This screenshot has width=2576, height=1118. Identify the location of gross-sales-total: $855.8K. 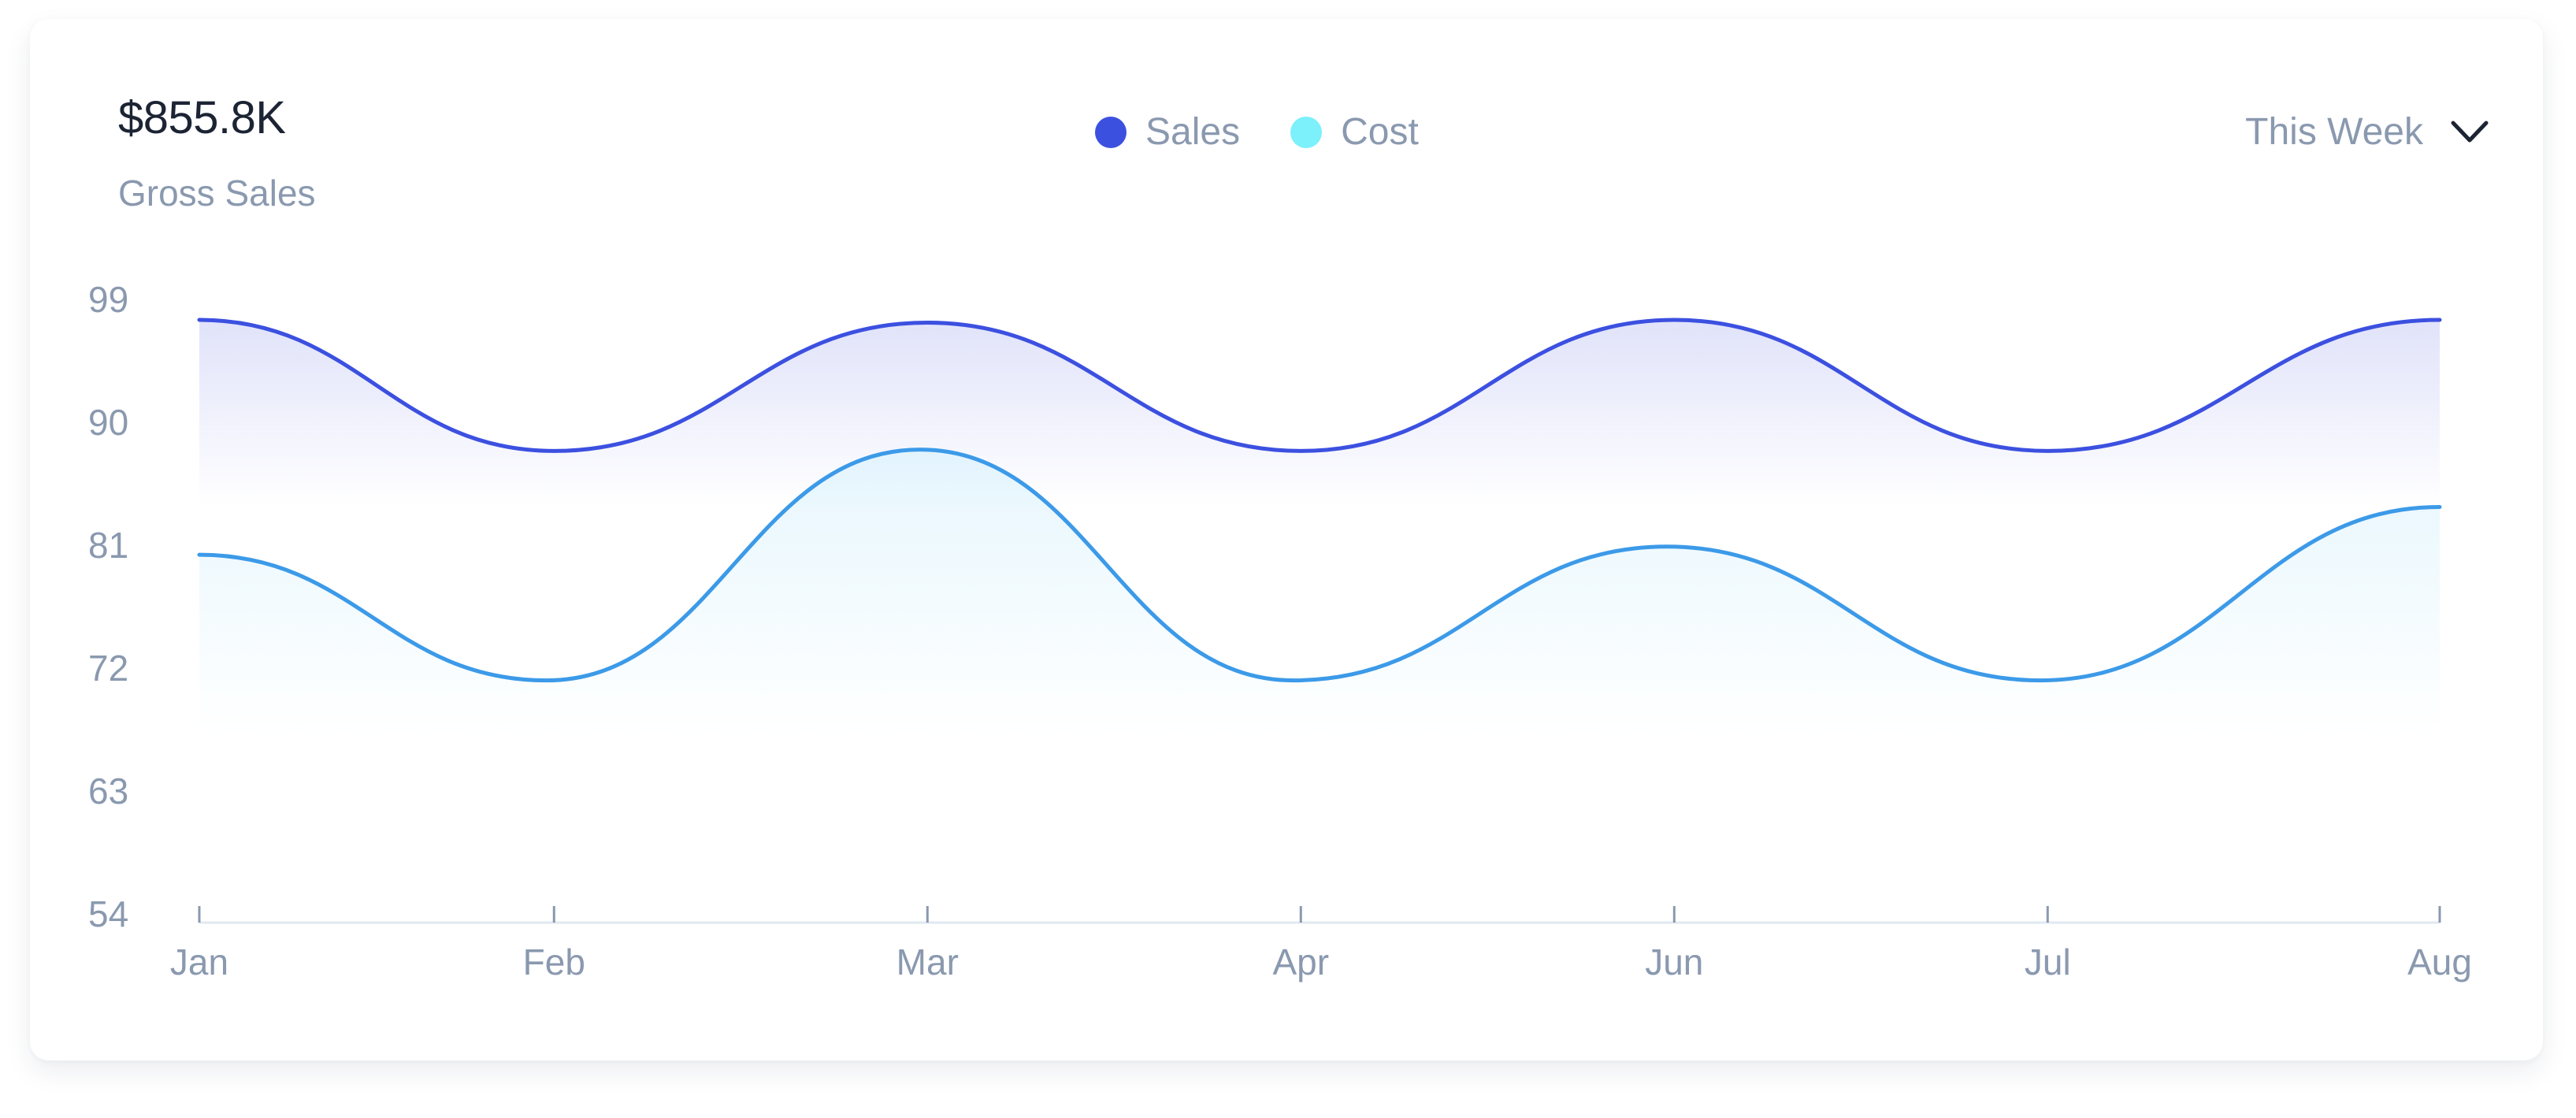
(202, 117).